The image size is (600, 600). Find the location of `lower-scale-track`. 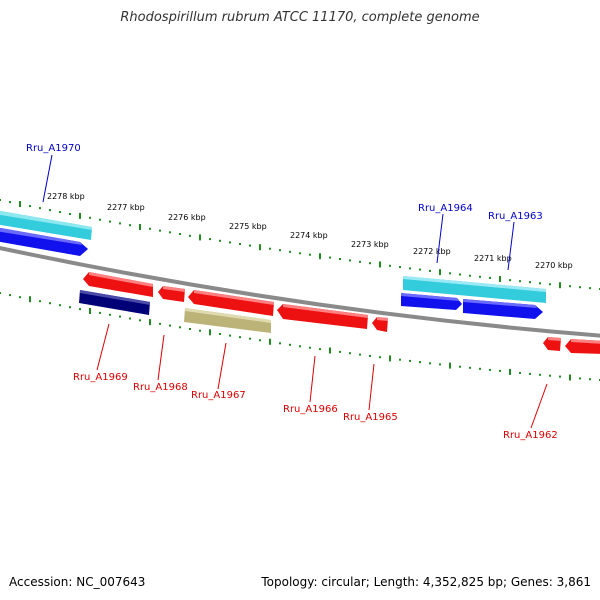

lower-scale-track is located at coordinates (300, 336).